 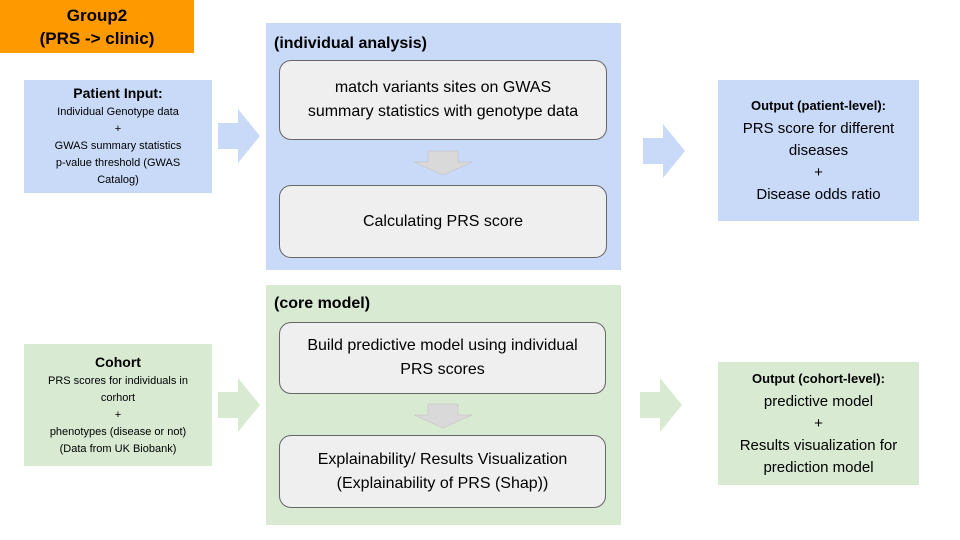 I want to click on core-model-label: (core model), so click(x=322, y=303).